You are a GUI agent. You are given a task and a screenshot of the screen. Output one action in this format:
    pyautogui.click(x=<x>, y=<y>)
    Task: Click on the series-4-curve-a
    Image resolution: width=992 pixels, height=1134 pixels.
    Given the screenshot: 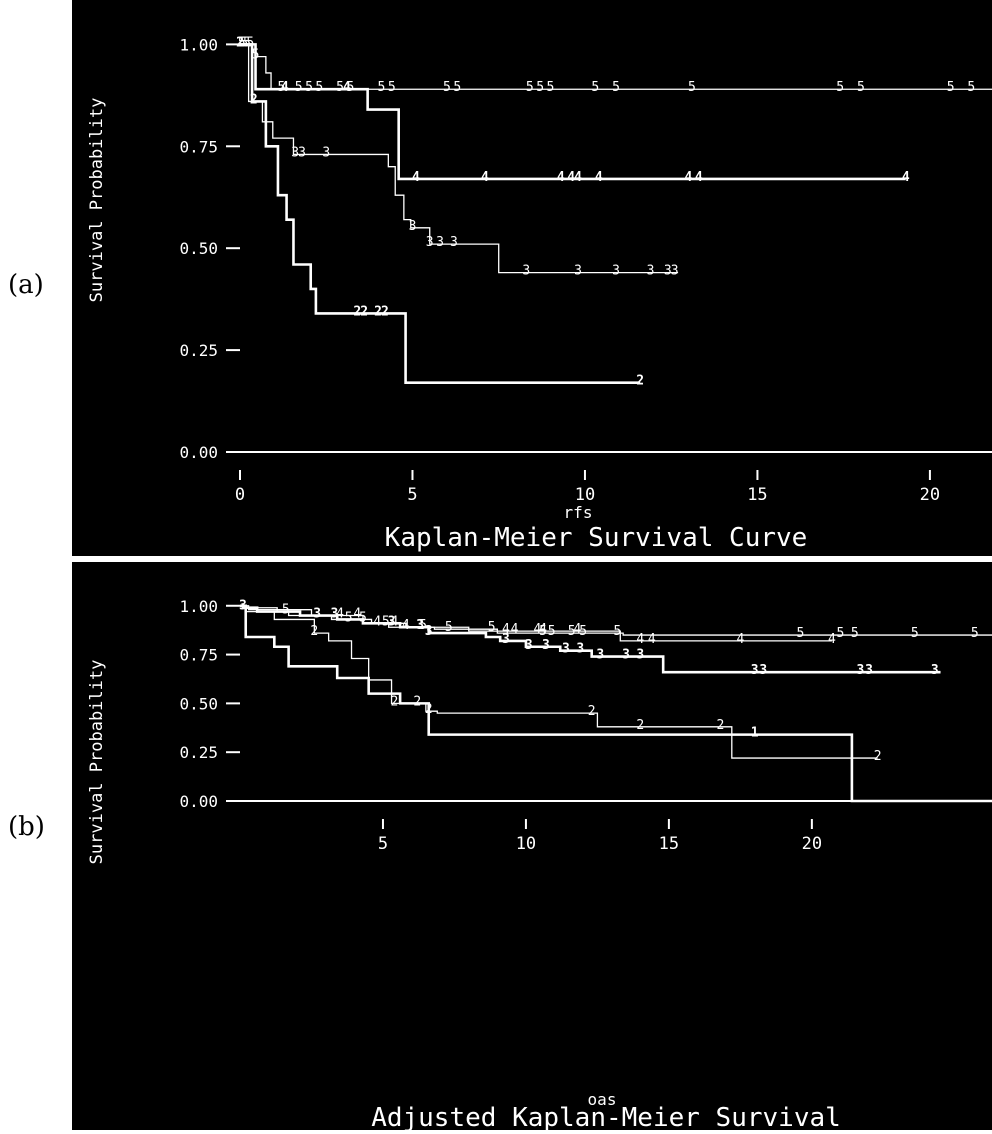 What is the action you would take?
    pyautogui.click(x=573, y=112)
    